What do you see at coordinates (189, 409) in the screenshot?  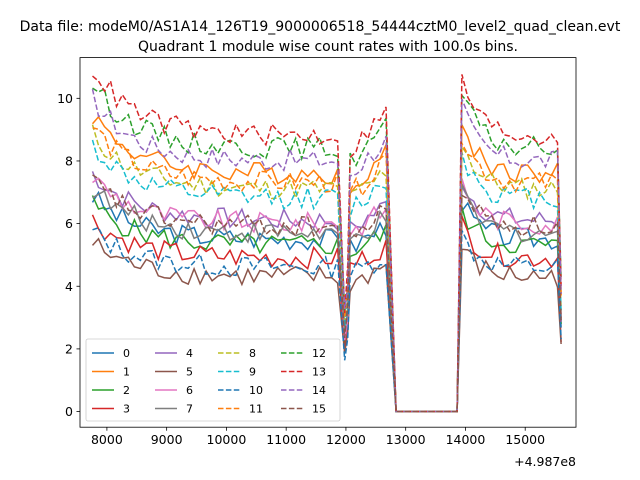 I see `legend-label-7: 7` at bounding box center [189, 409].